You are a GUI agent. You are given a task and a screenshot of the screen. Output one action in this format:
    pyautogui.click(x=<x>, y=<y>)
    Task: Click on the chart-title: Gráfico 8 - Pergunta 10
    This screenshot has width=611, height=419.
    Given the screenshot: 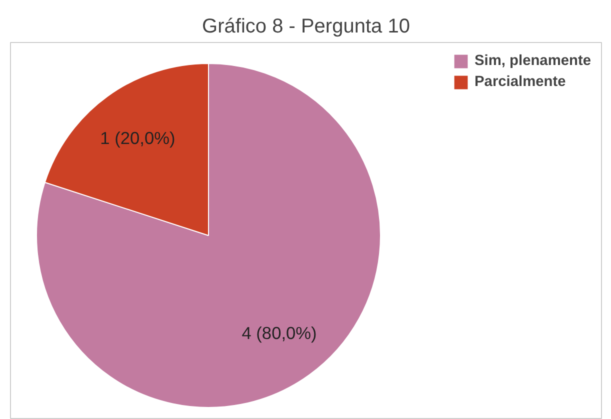 What is the action you would take?
    pyautogui.click(x=306, y=27)
    